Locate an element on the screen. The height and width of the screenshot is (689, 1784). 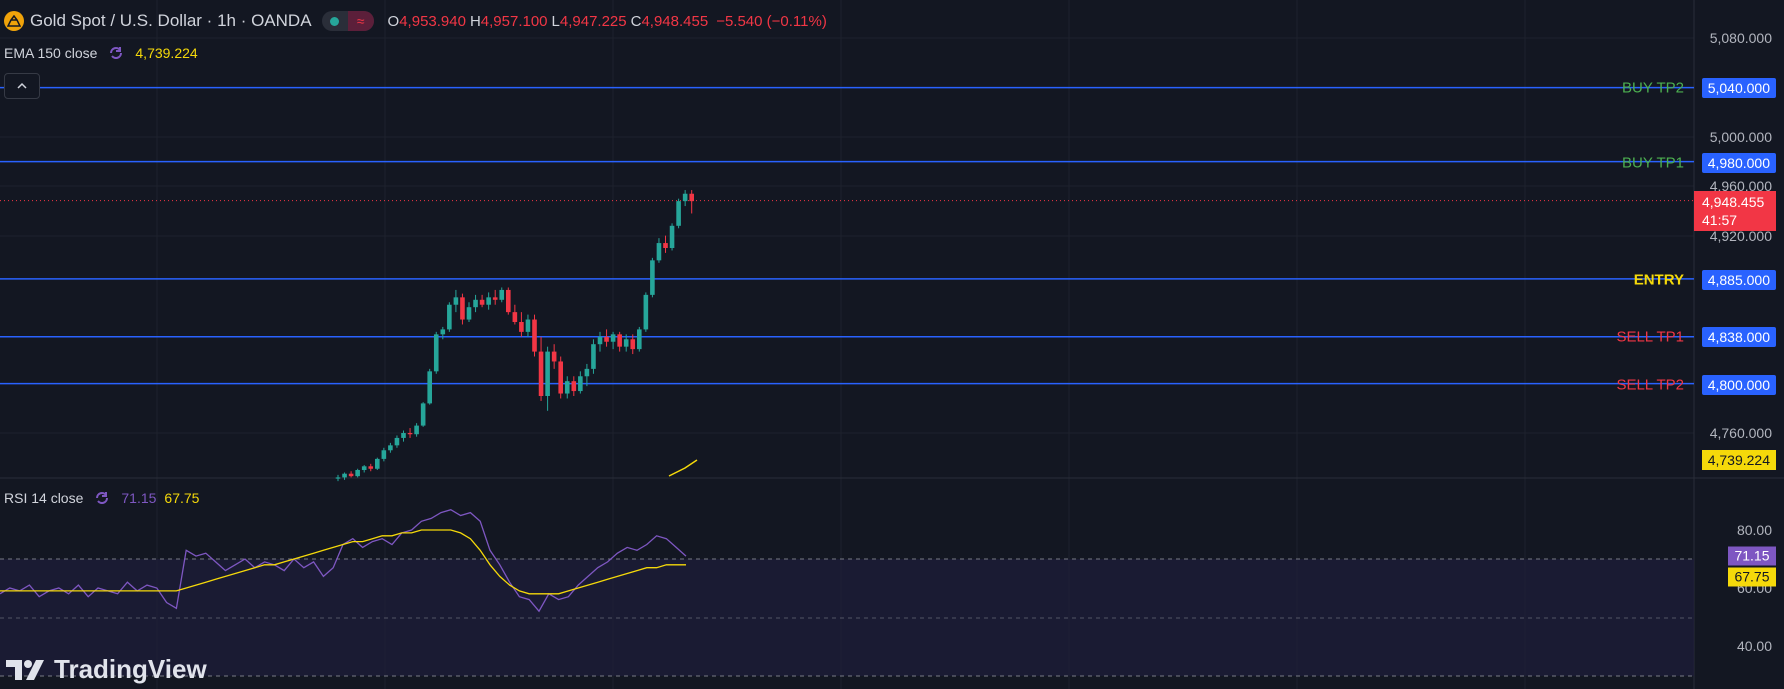
rsi-ma-tag: 67.75 is located at coordinates (1752, 577).